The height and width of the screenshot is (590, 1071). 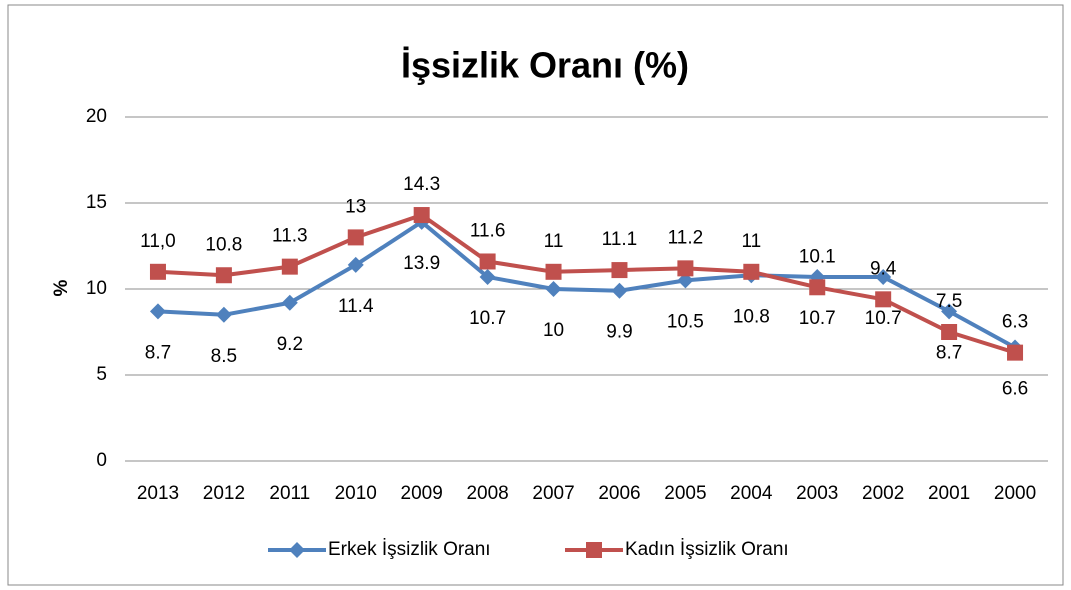 What do you see at coordinates (1015, 322) in the screenshot?
I see `data-label: 6.3` at bounding box center [1015, 322].